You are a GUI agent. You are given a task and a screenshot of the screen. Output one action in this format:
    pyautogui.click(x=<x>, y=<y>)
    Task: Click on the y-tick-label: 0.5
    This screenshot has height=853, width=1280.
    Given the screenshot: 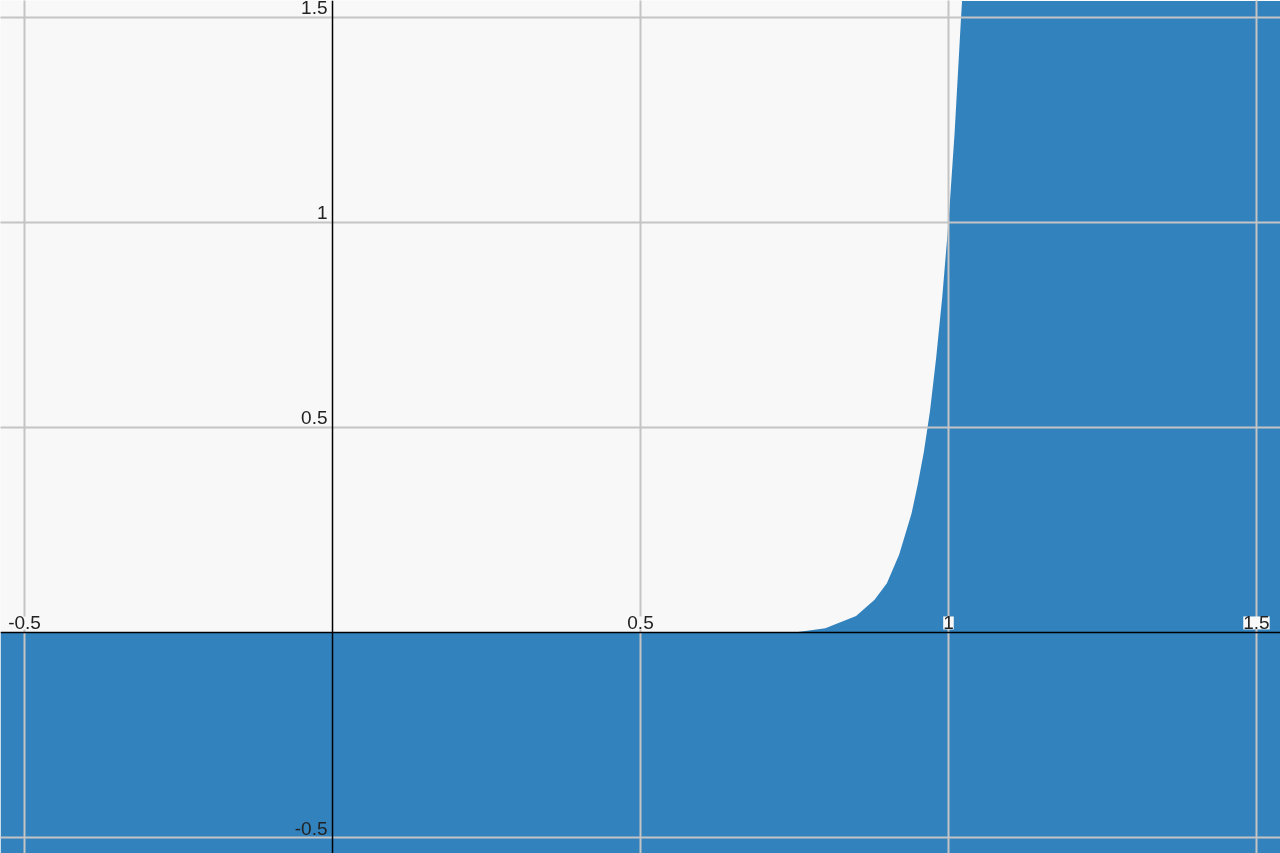 What is the action you would take?
    pyautogui.click(x=314, y=418)
    